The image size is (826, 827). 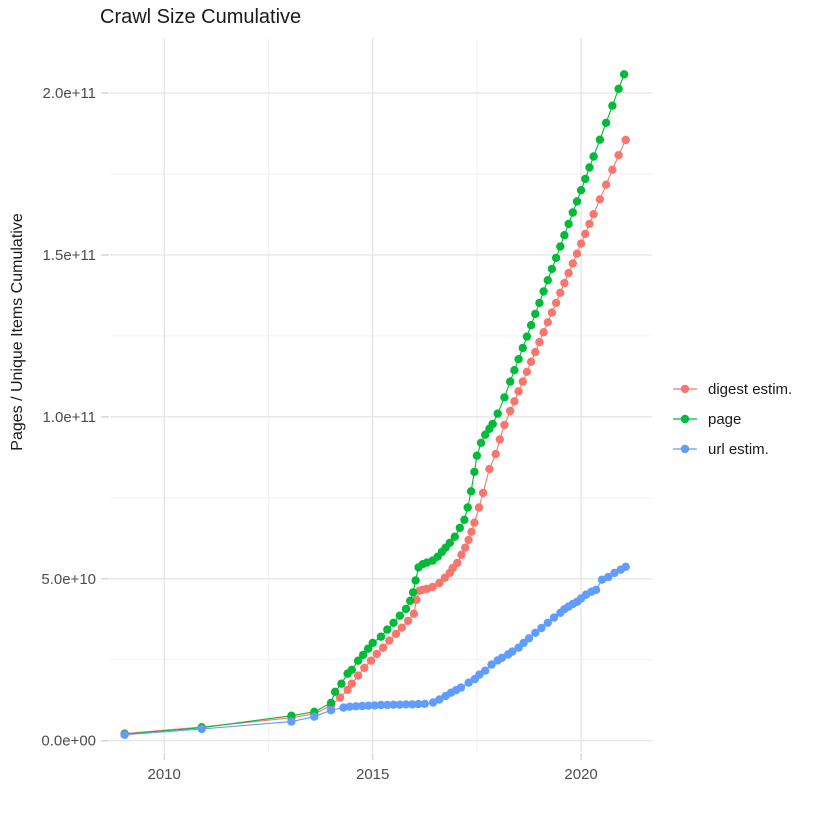 I want to click on legend-item-page: page, so click(x=732, y=419).